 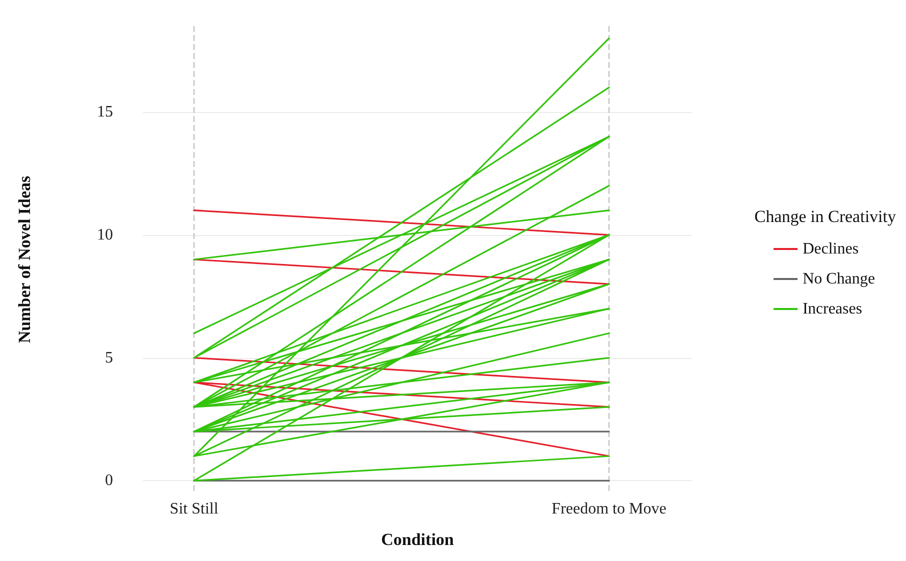 What do you see at coordinates (109, 481) in the screenshot?
I see `y-tick-label: 0` at bounding box center [109, 481].